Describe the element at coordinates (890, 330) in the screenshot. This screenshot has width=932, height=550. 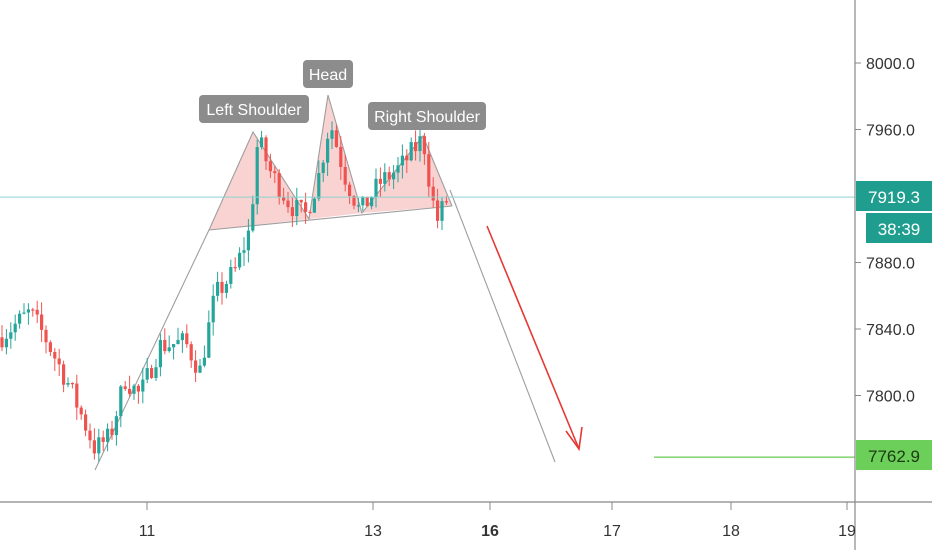
I see `y-tick-label: 7840.0` at that location.